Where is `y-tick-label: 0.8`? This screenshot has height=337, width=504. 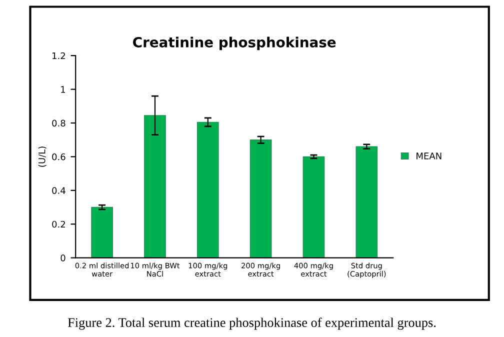
y-tick-label: 0.8 is located at coordinates (59, 123).